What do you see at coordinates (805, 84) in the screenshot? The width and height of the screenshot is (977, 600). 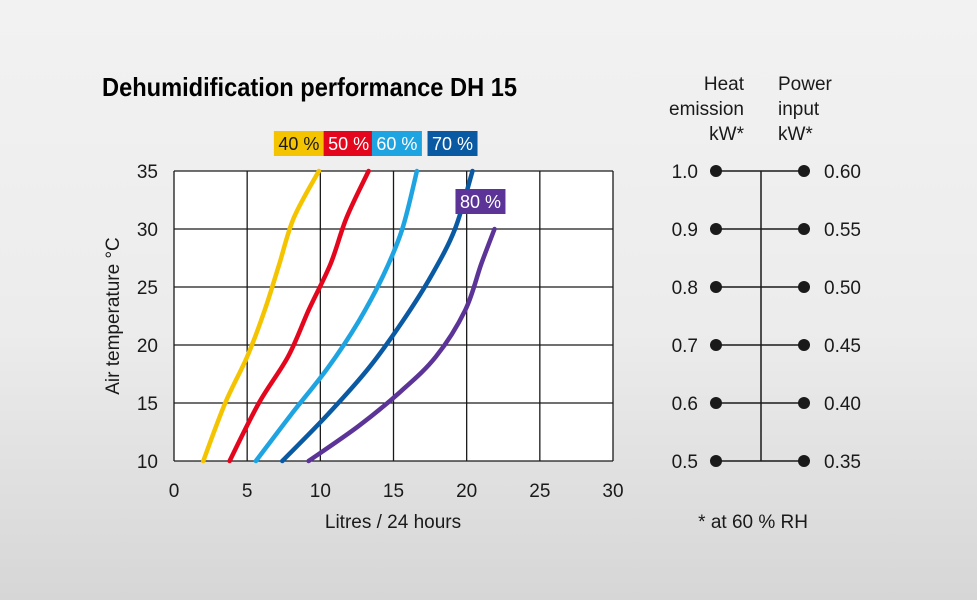 I see `power-input-header: Power` at bounding box center [805, 84].